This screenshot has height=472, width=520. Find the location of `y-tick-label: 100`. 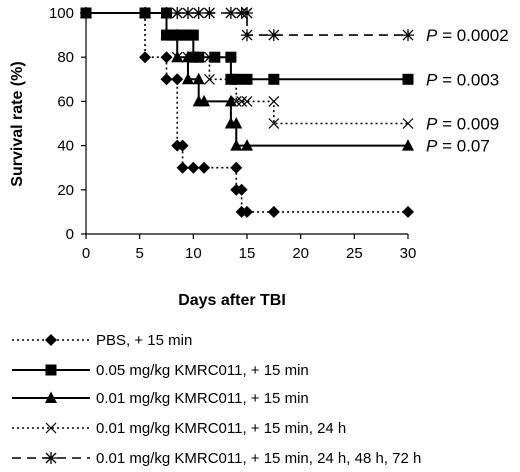

y-tick-label: 100 is located at coordinates (61, 13).